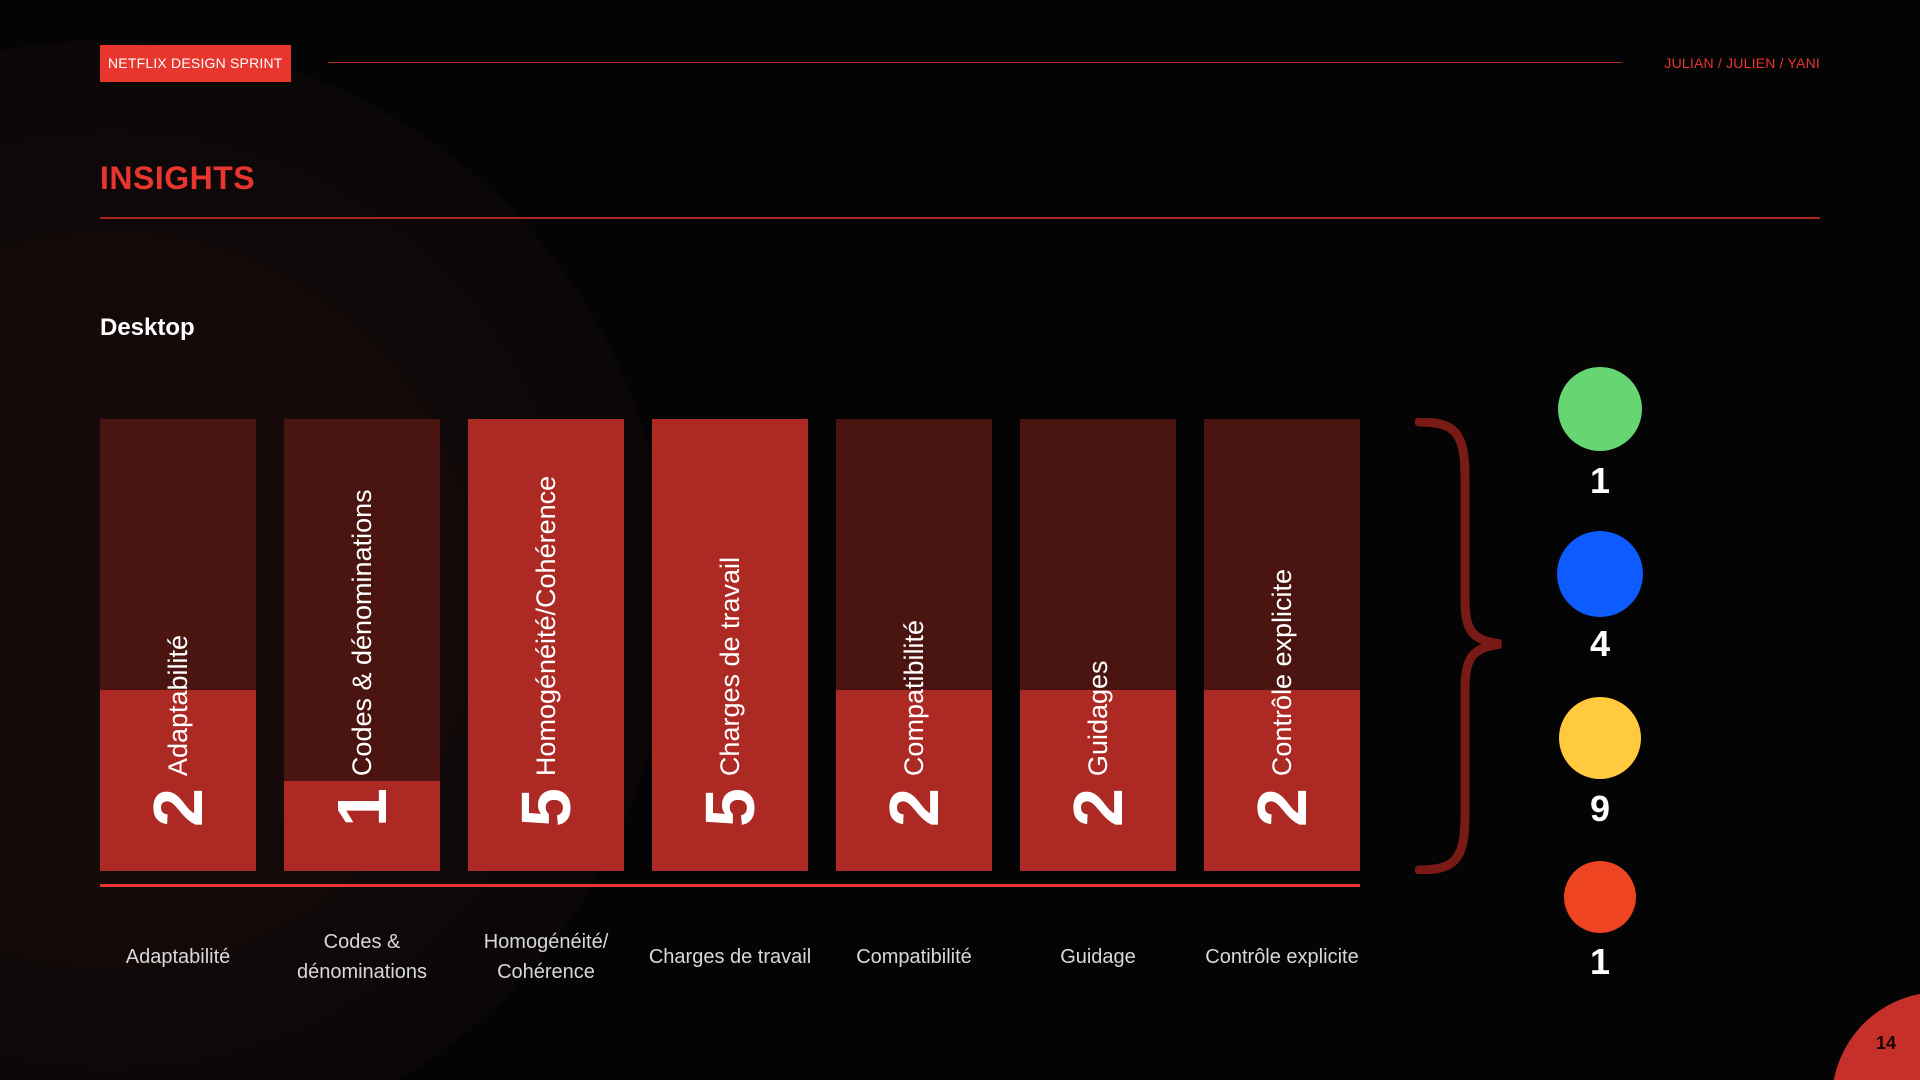 This screenshot has height=1080, width=1920. I want to click on bar-text: 2 Adaptabilité, so click(178, 645).